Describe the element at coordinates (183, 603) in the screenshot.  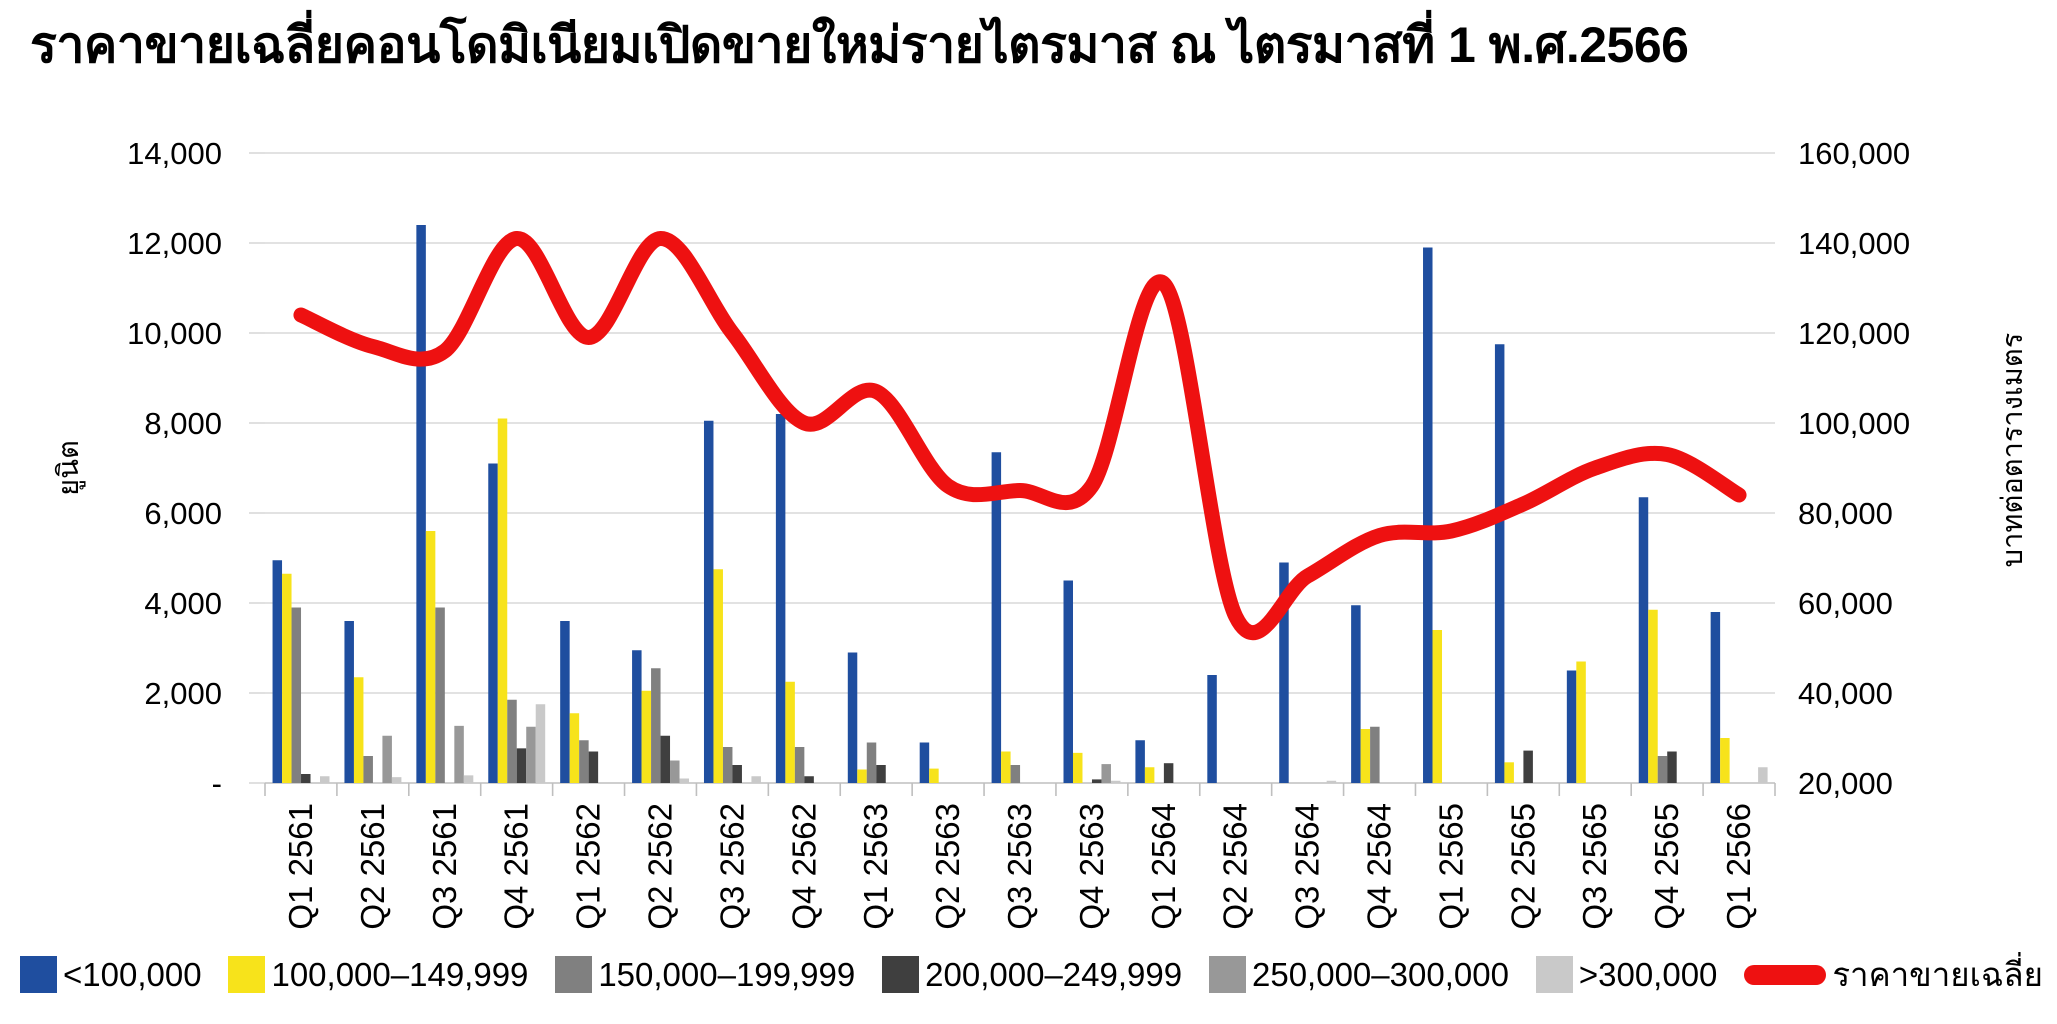
I see `left-tick-label: 4,000` at that location.